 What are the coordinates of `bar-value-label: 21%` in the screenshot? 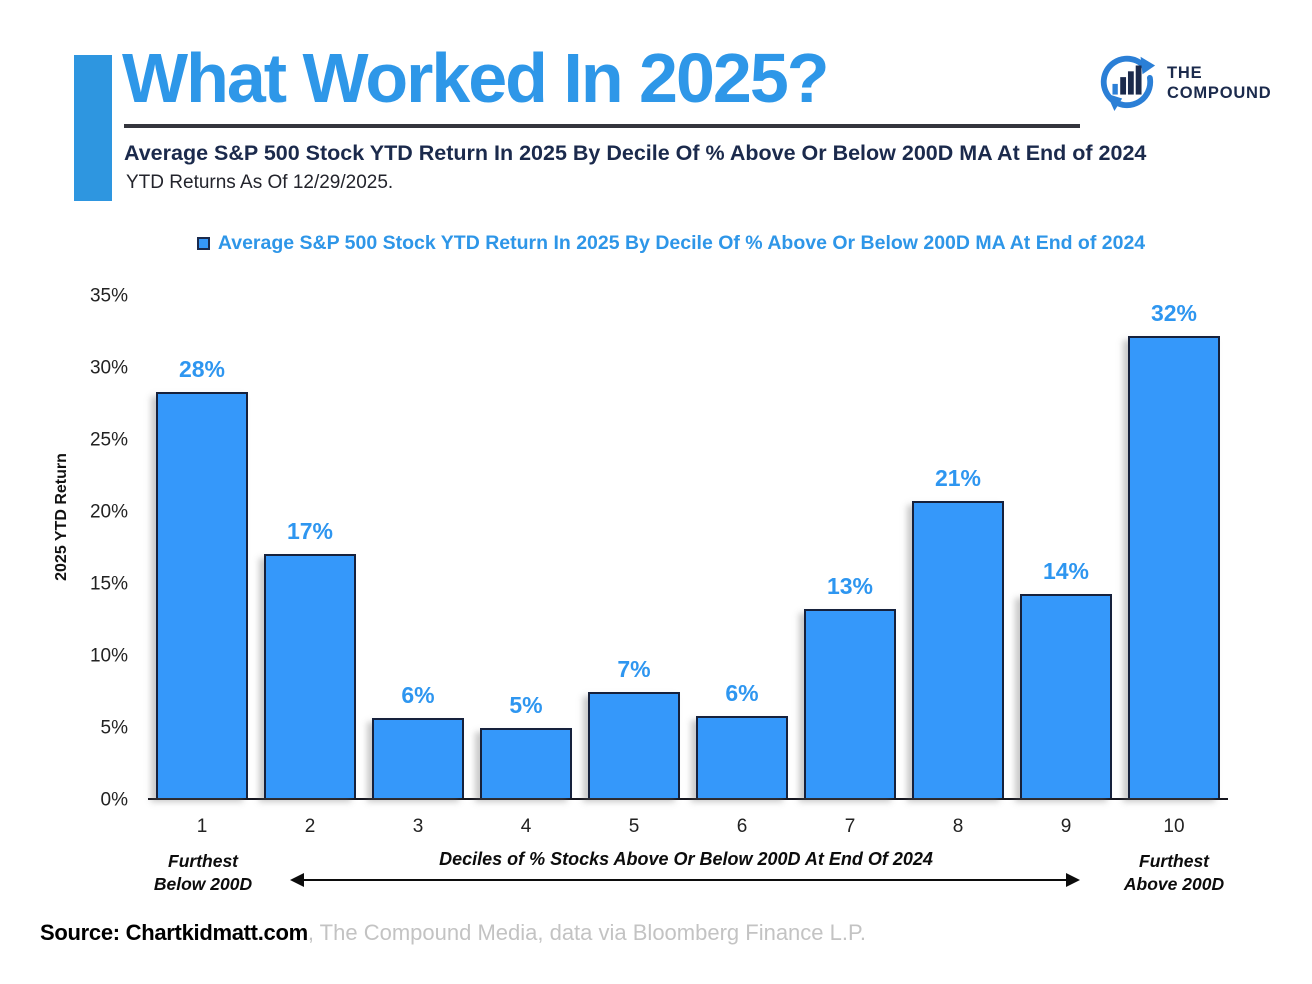 It's located at (958, 478).